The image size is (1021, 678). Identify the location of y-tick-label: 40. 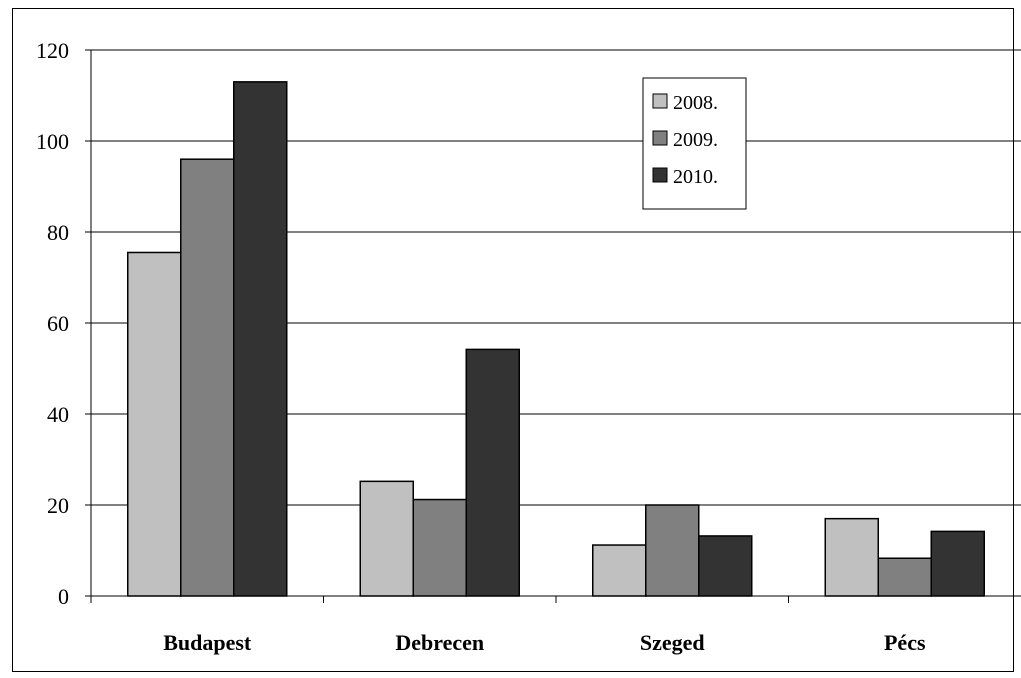
(58, 414).